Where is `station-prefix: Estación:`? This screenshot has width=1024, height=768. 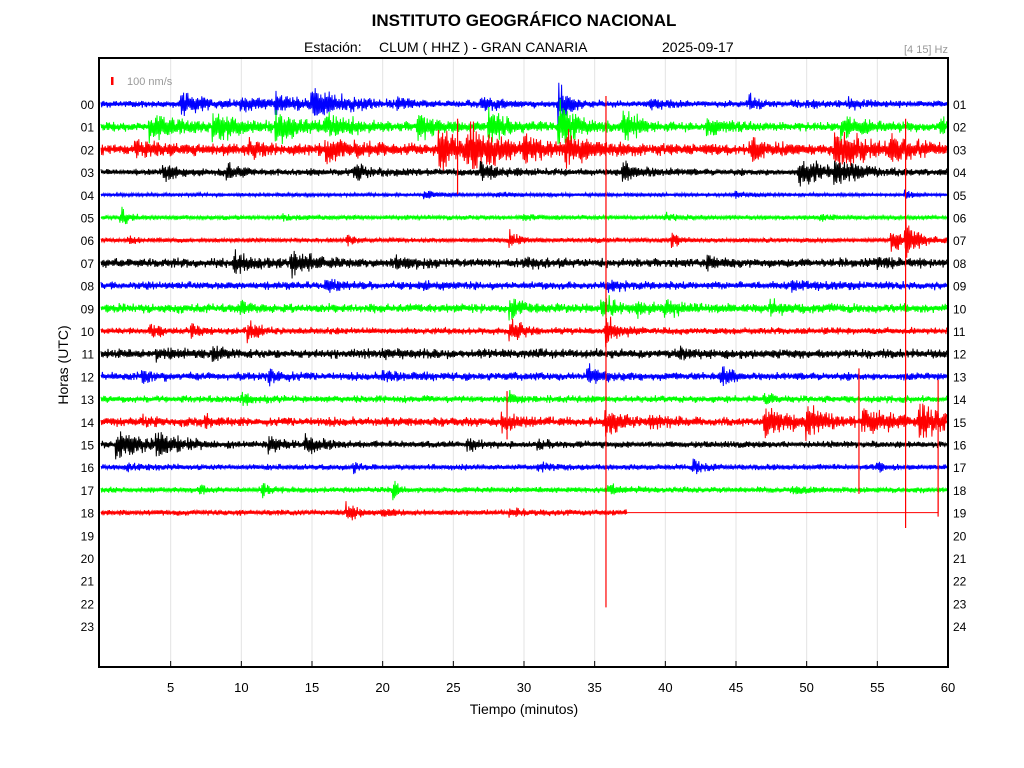
station-prefix: Estación: is located at coordinates (333, 47).